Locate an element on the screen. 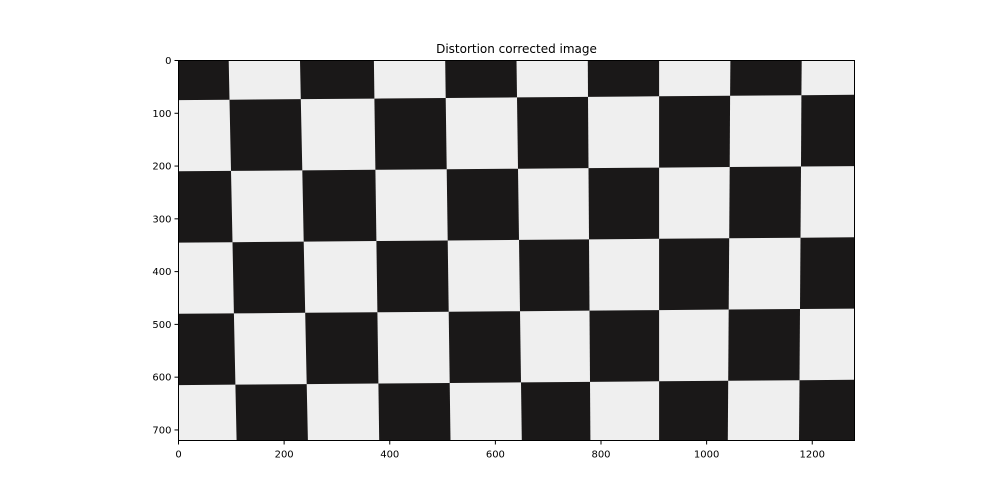 Image resolution: width=1008 pixels, height=504 pixels. y-tick-label: 0 is located at coordinates (168, 61).